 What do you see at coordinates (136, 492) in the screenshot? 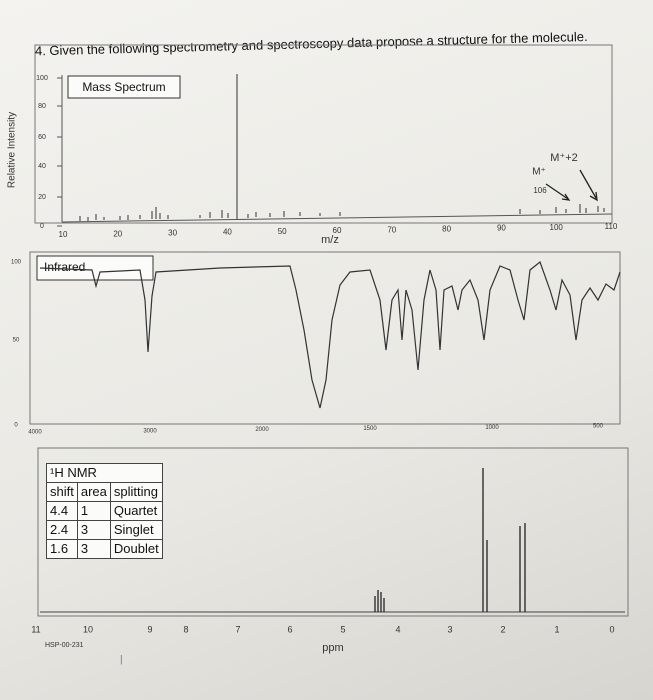
I see `table-cell: splitting` at bounding box center [136, 492].